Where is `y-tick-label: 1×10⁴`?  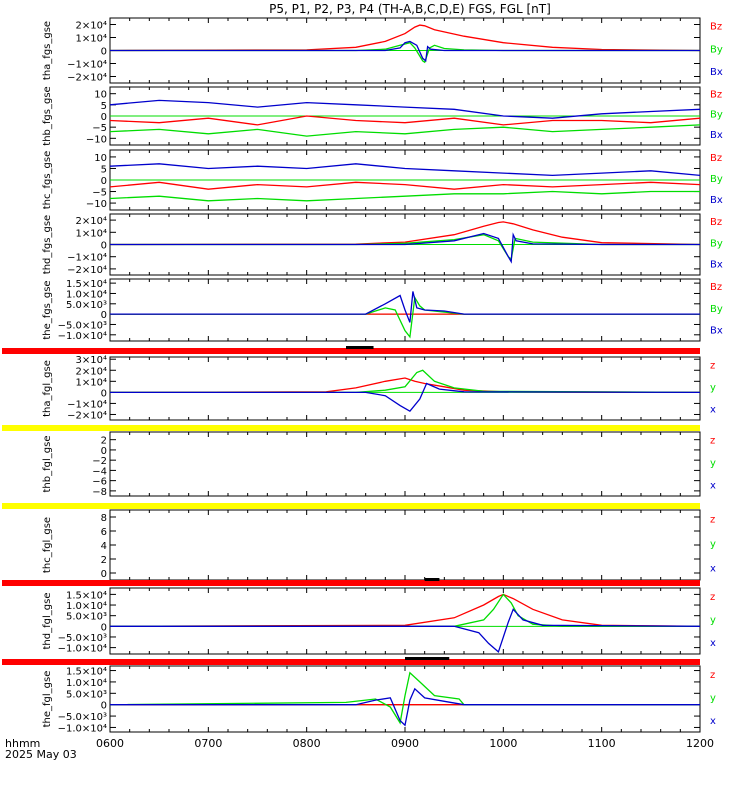 y-tick-label: 1×10⁴ is located at coordinates (91, 382).